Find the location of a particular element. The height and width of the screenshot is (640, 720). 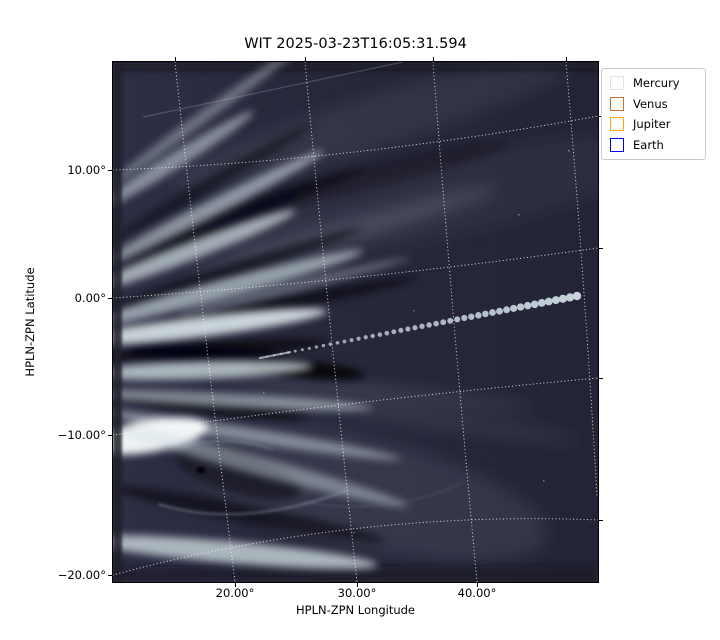

legend-item-venus: Venus is located at coordinates (653, 104).